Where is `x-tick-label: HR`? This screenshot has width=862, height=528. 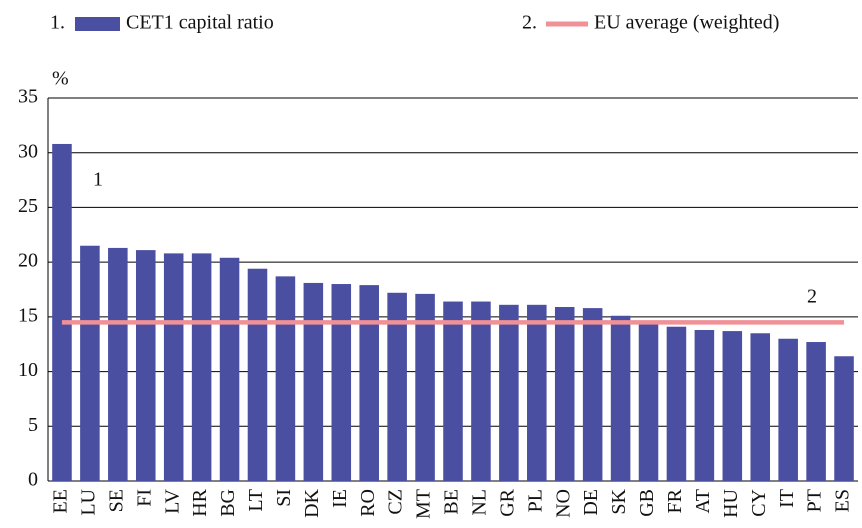 x-tick-label: HR is located at coordinates (200, 502).